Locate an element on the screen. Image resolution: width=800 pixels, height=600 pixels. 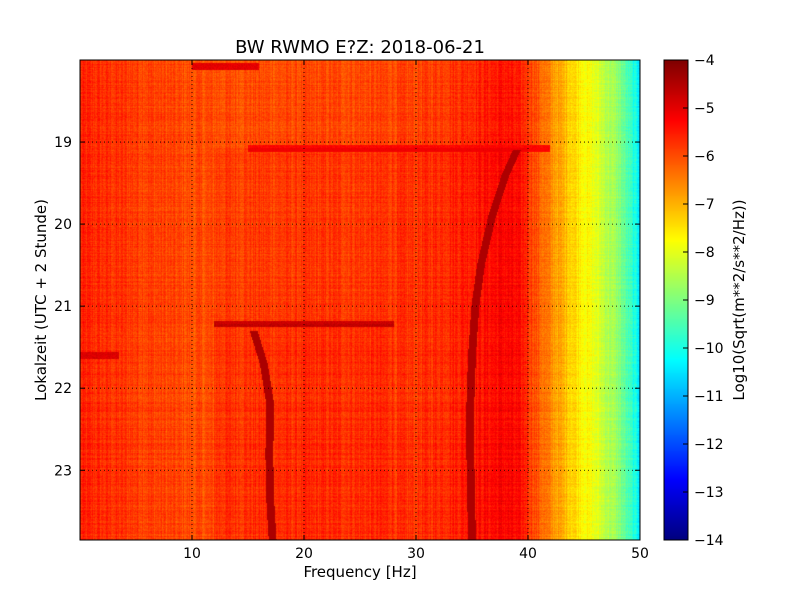
colorbar-axis: −4 −5 −6 −7 −8 −9 −10 −11 −12 −13 −14 is located at coordinates (703, 301).